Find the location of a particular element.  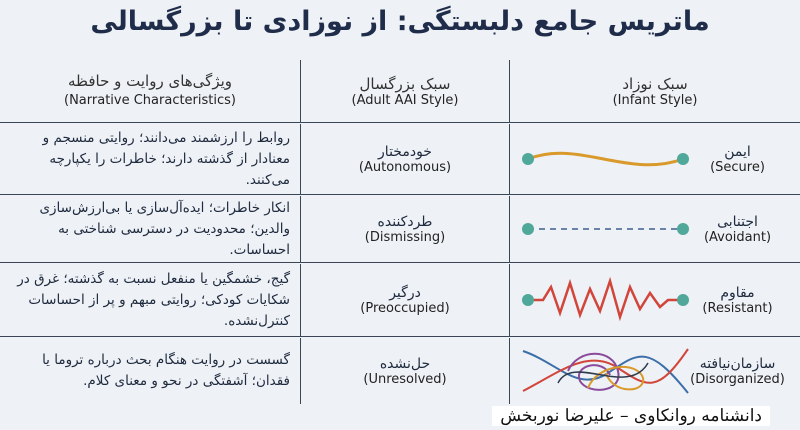

adult-en: (Dismissing) is located at coordinates (405, 237).